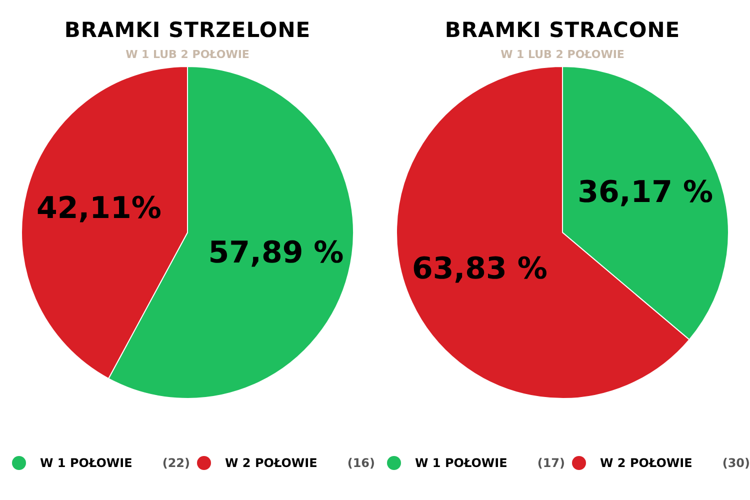 The image size is (750, 500). I want to click on data-label: 42,11%, so click(99, 208).